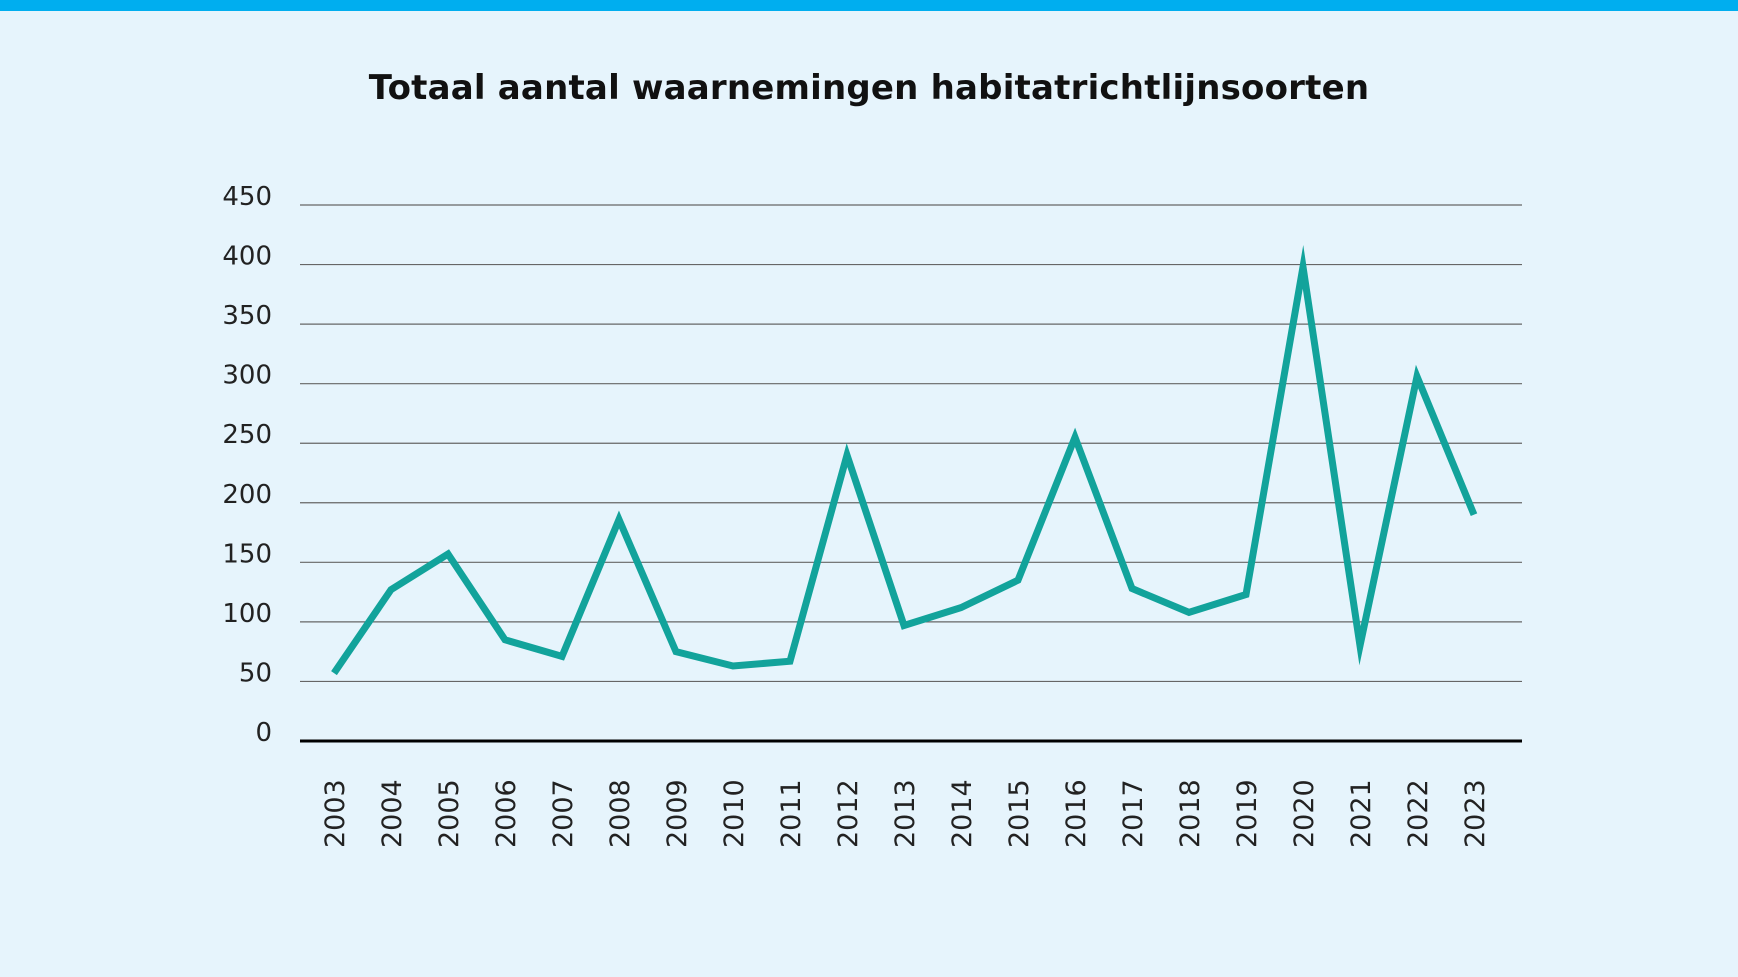 This screenshot has width=1738, height=977. I want to click on x-tick-label: 2009, so click(677, 813).